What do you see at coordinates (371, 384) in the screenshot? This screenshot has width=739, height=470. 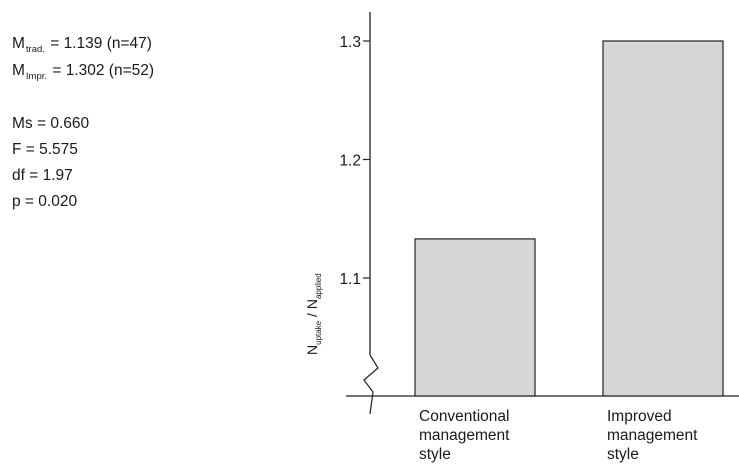 I see `y-axis-break` at bounding box center [371, 384].